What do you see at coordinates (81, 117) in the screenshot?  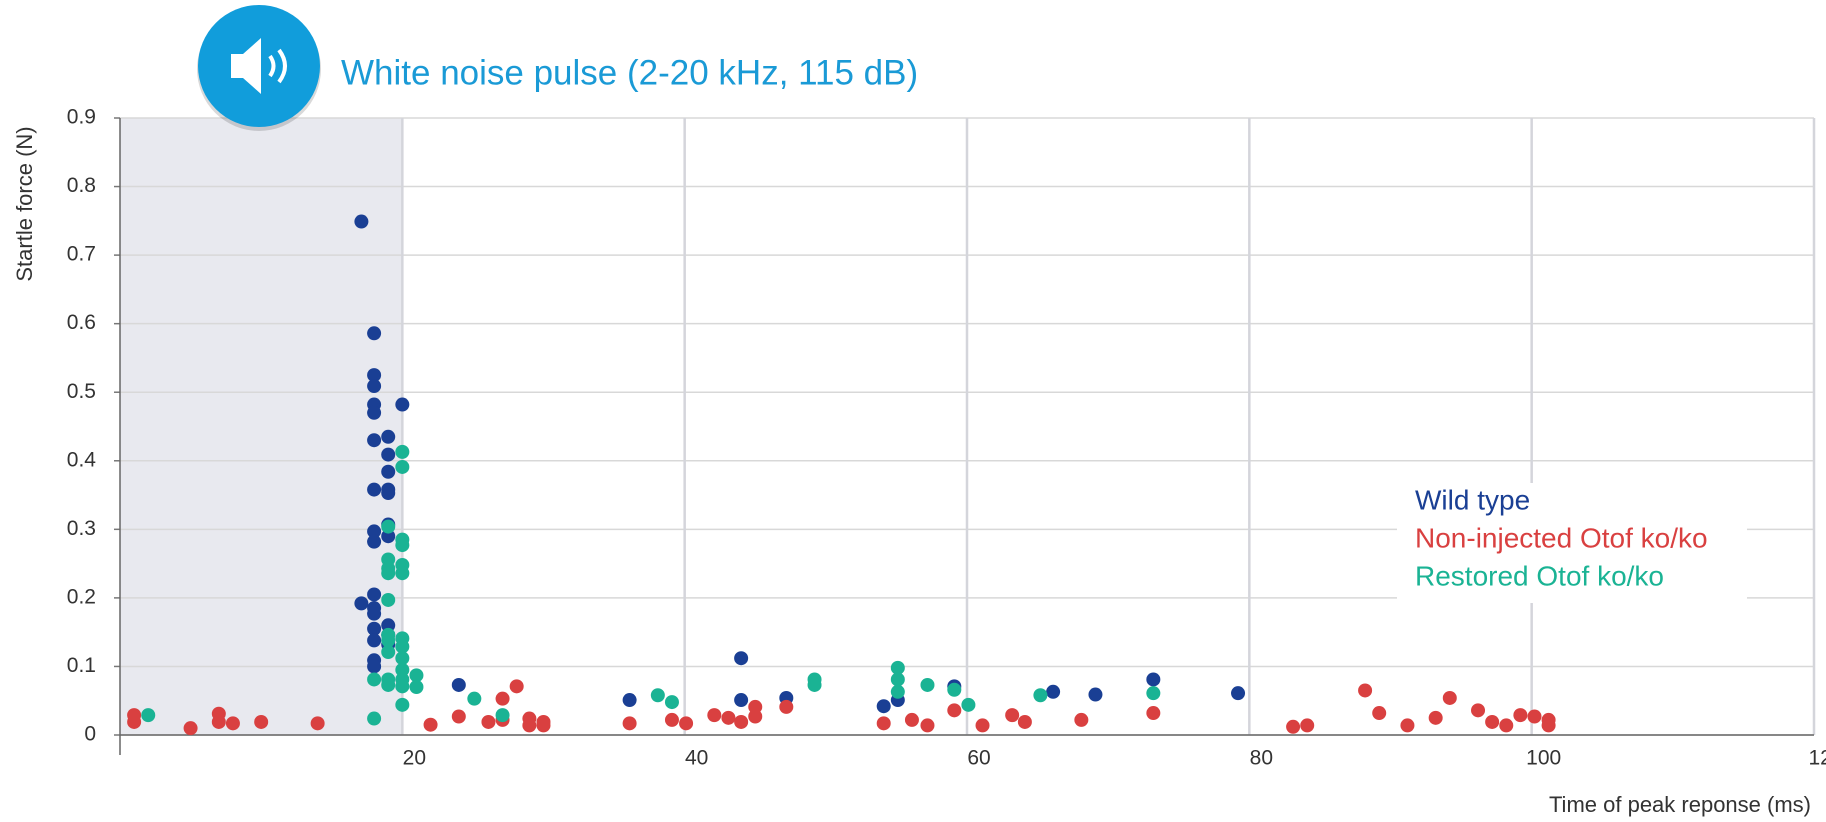 I see `y-tick-label: 0.9` at bounding box center [81, 117].